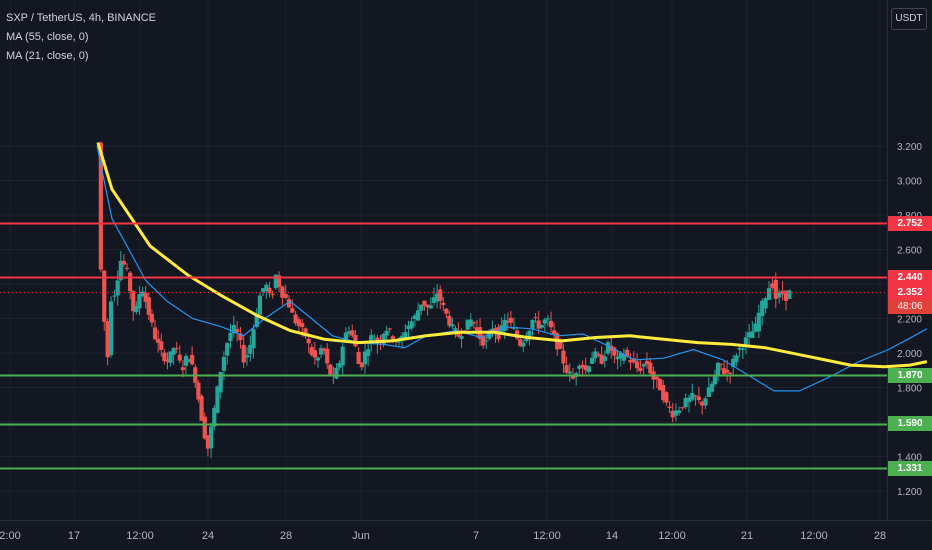 The height and width of the screenshot is (550, 932). Describe the element at coordinates (910, 223) in the screenshot. I see `level-badge: 2.752` at that location.